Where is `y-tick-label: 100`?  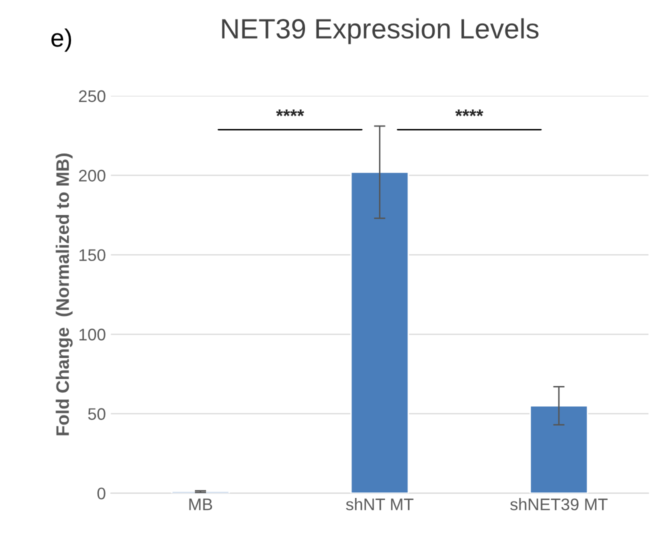 y-tick-label: 100 is located at coordinates (92, 334).